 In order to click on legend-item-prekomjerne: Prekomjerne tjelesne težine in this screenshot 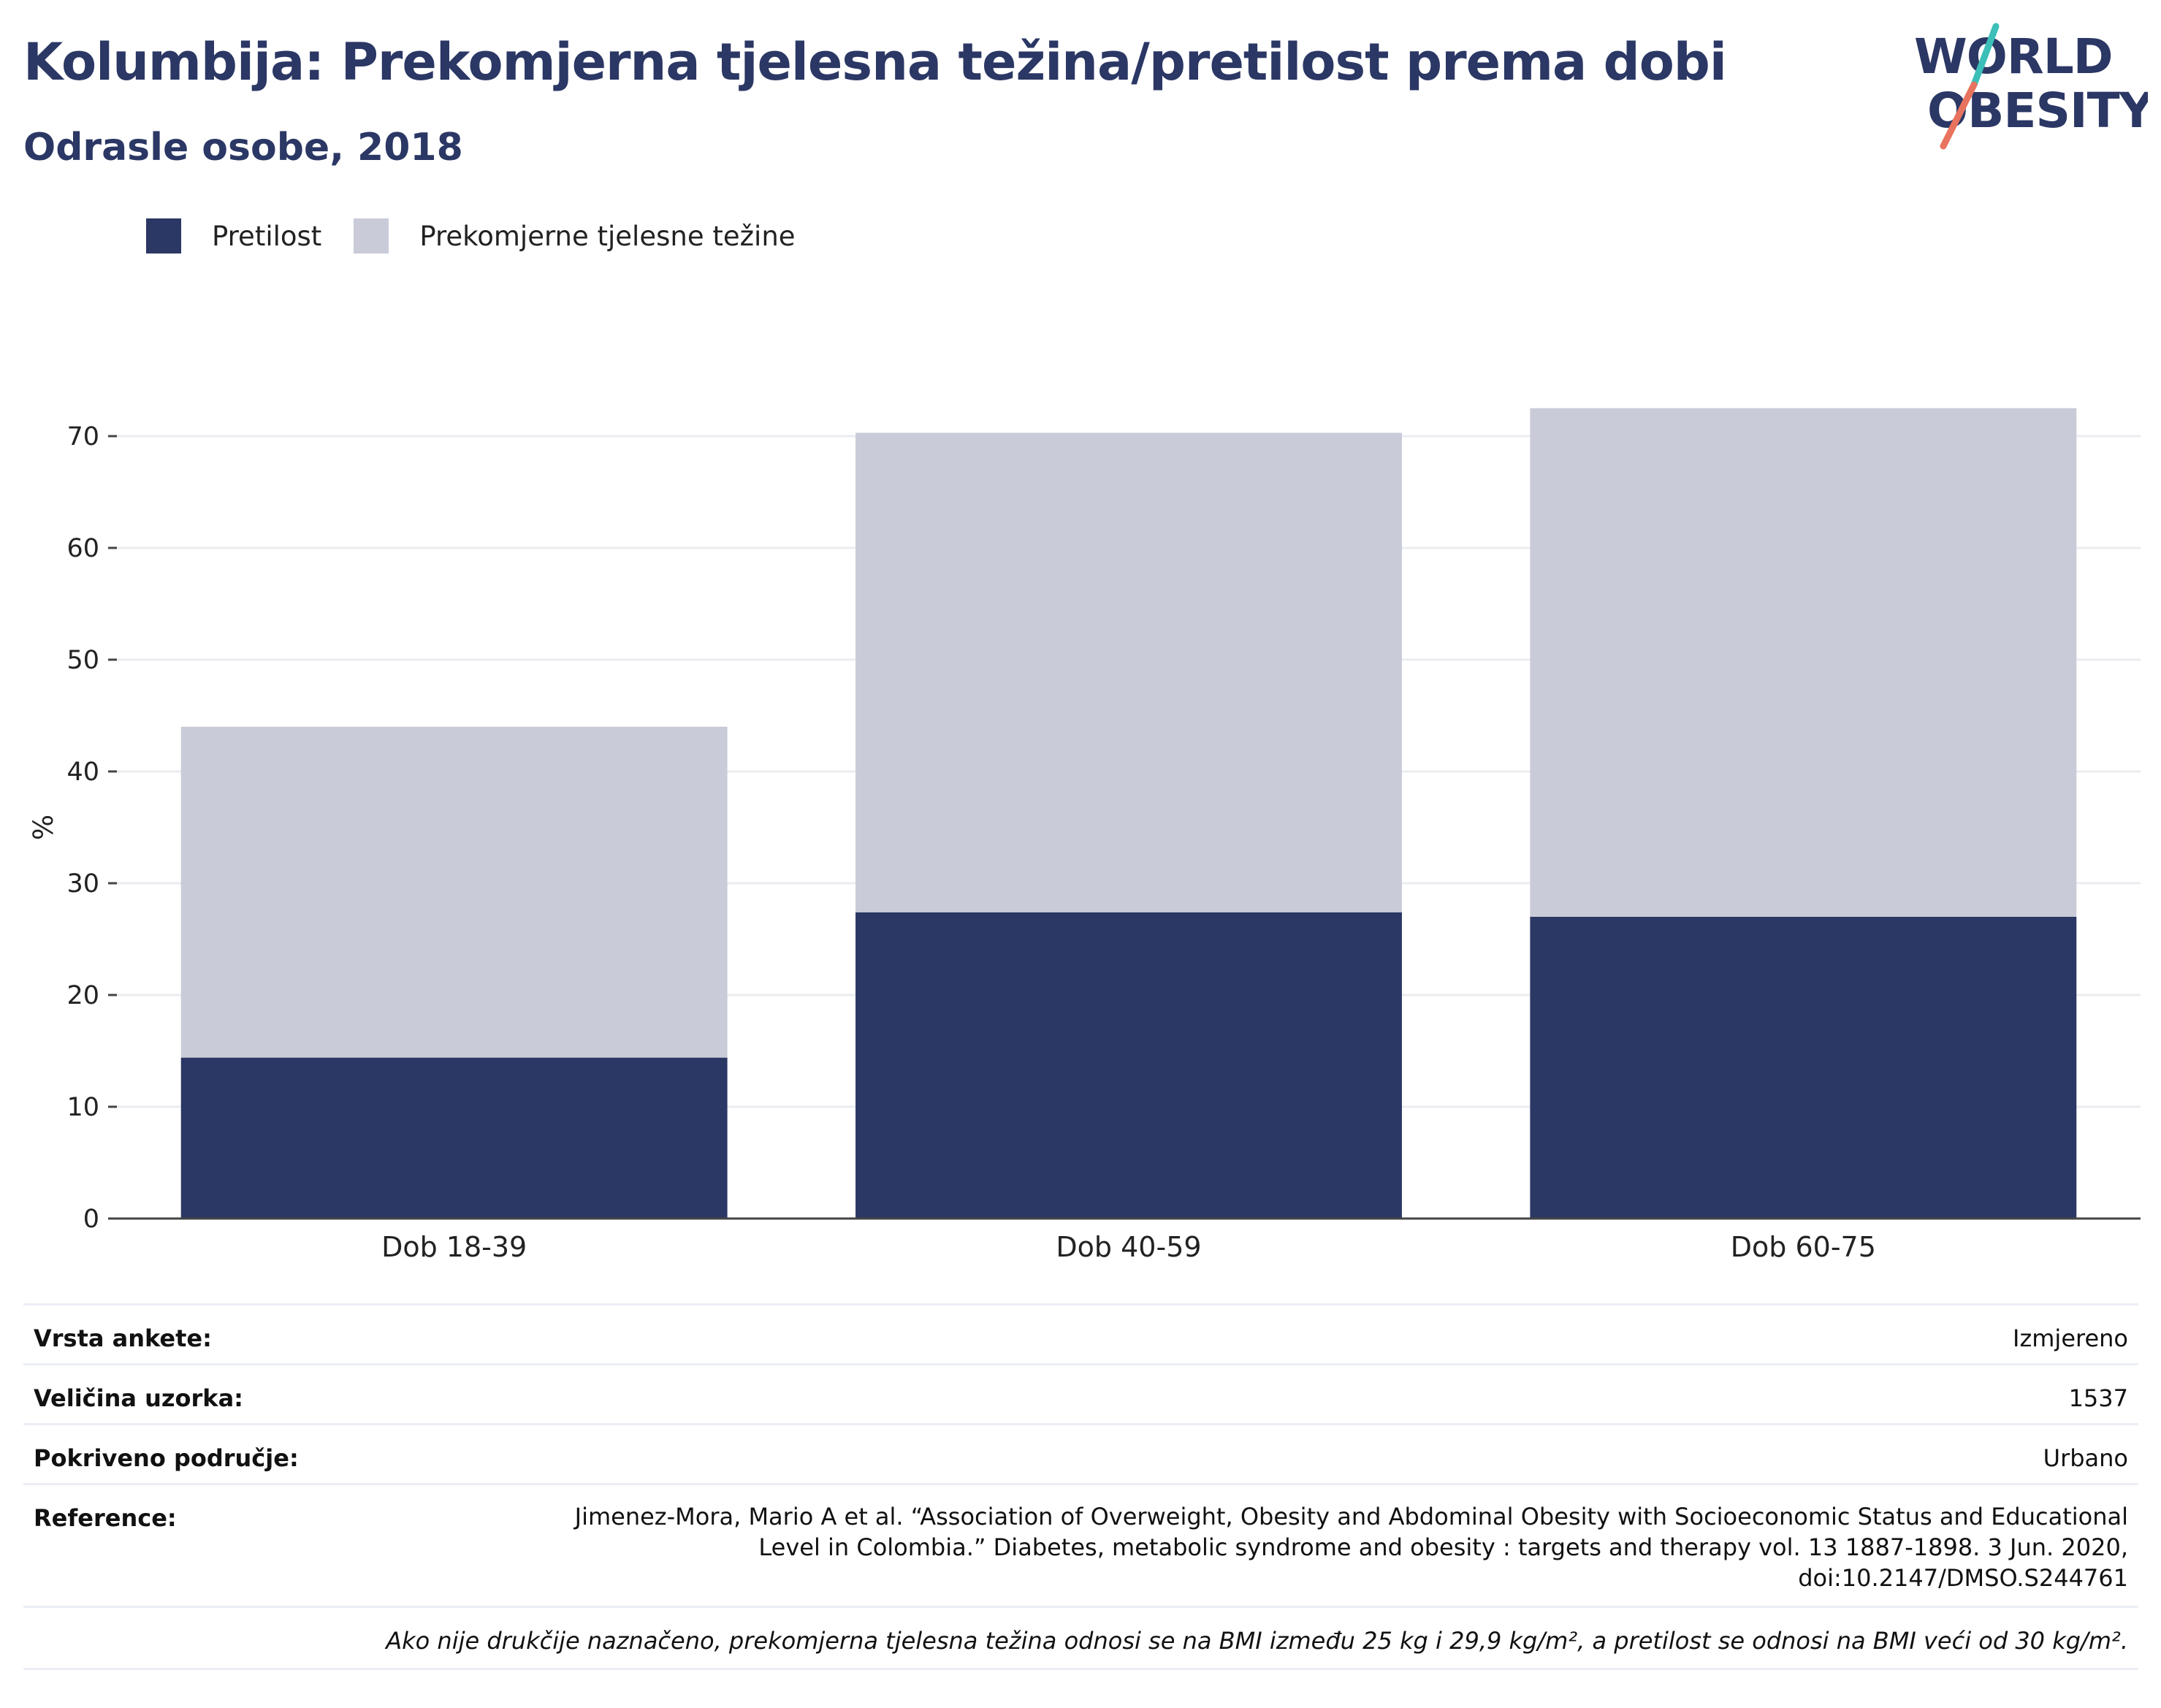, I will do `click(575, 235)`.